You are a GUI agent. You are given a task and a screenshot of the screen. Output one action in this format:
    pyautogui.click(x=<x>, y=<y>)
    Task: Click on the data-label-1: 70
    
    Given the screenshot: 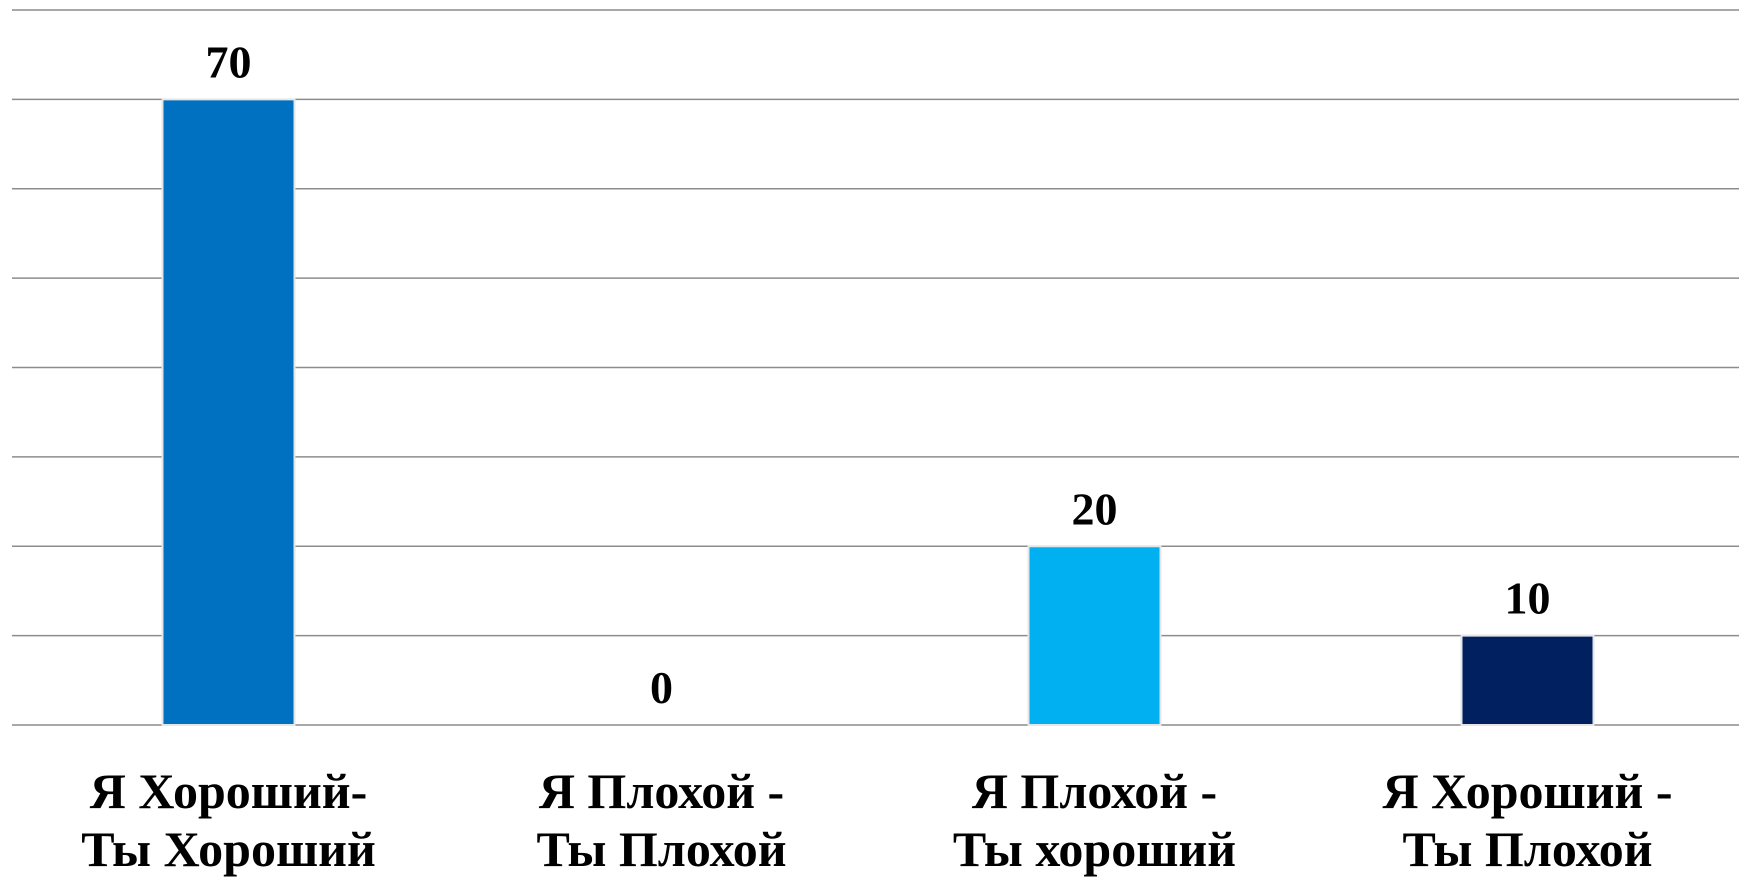 What is the action you would take?
    pyautogui.click(x=229, y=61)
    